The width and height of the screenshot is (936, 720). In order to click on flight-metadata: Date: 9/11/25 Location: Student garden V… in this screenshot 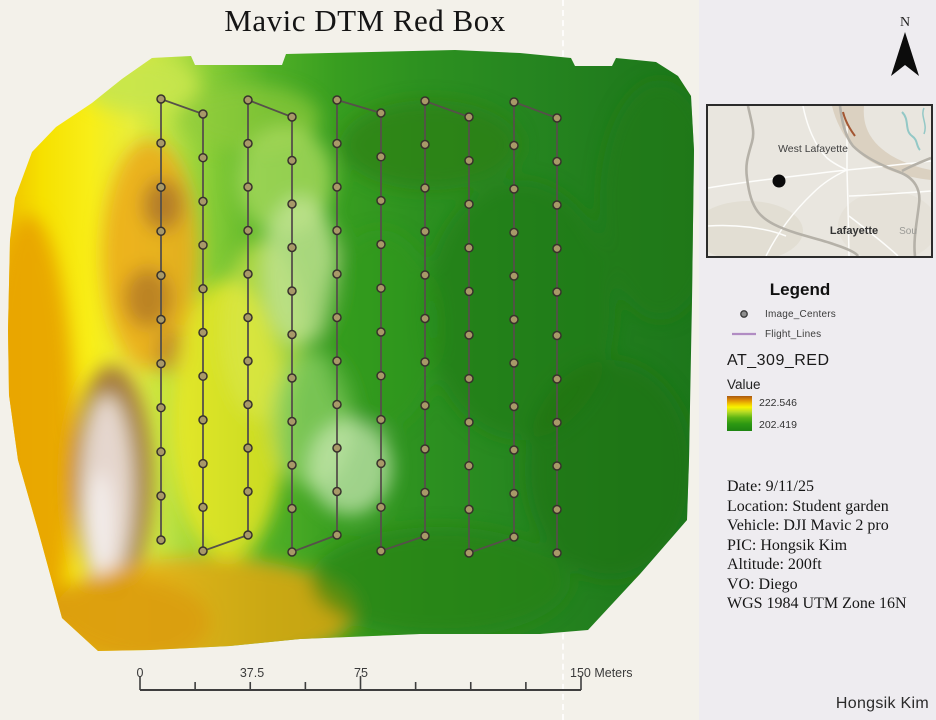, I will do `click(829, 545)`.